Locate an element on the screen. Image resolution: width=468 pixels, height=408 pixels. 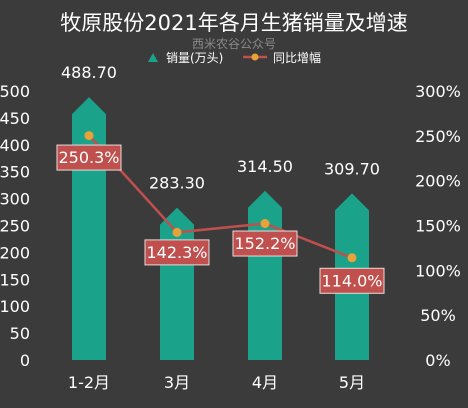
line-value-label: 114.0% is located at coordinates (351, 280).